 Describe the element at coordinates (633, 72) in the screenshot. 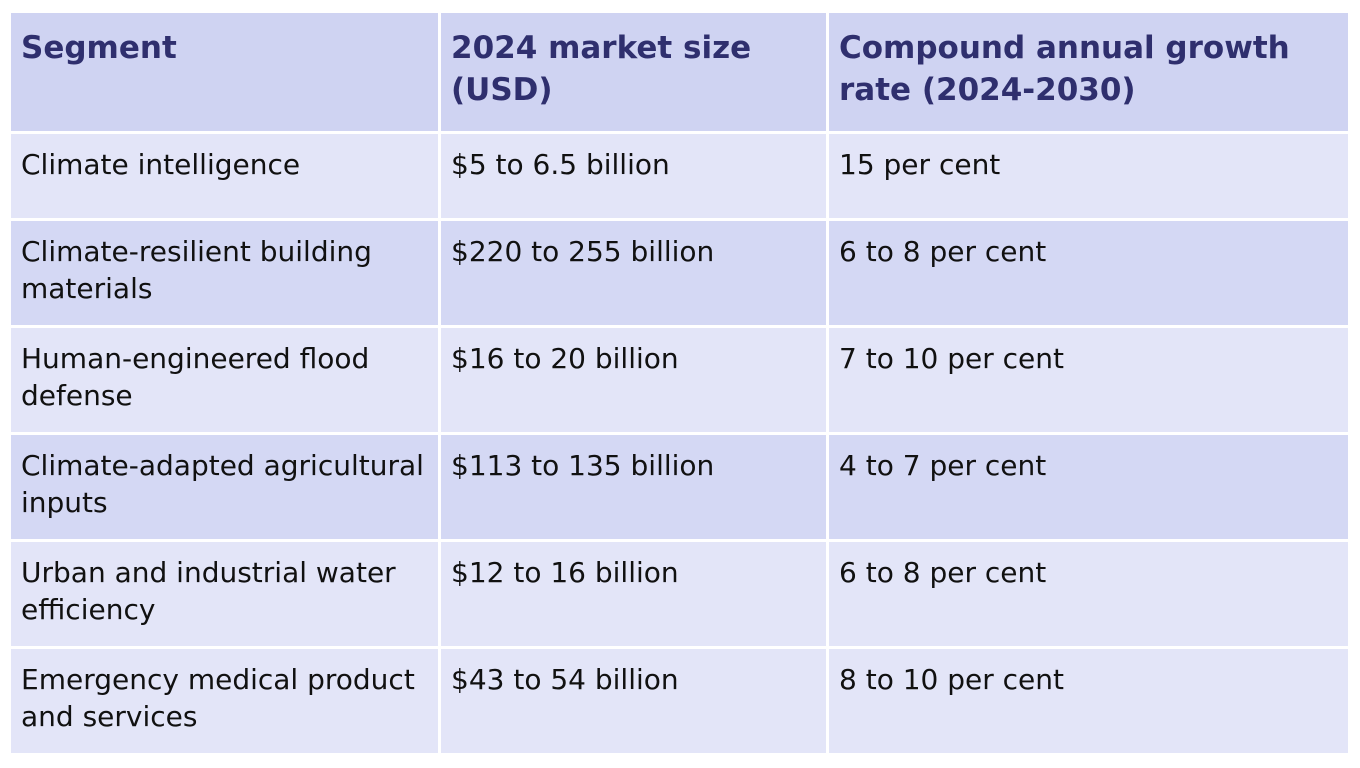

I see `header-market-size: 2024 market size (USD)` at that location.